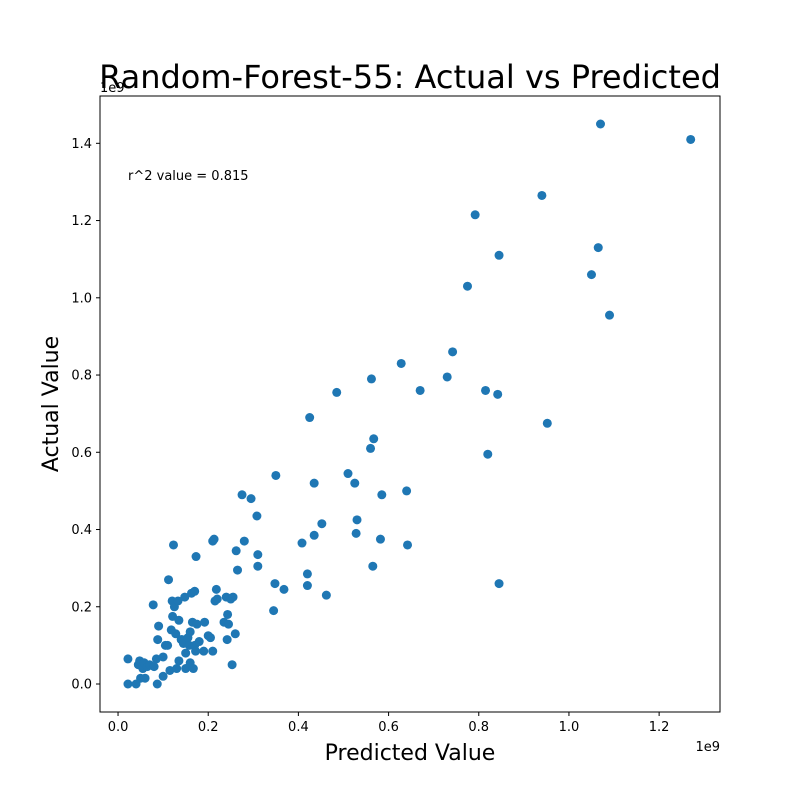  I want to click on y-tick-label: 0.4, so click(81, 530).